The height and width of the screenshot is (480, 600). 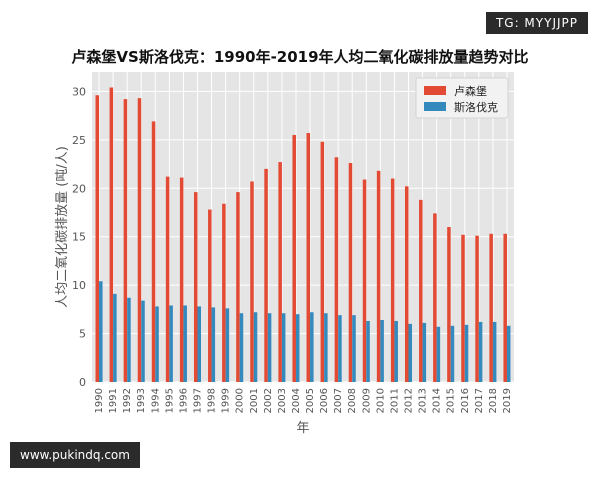 What do you see at coordinates (169, 400) in the screenshot?
I see `x-tick-label: 1995` at bounding box center [169, 400].